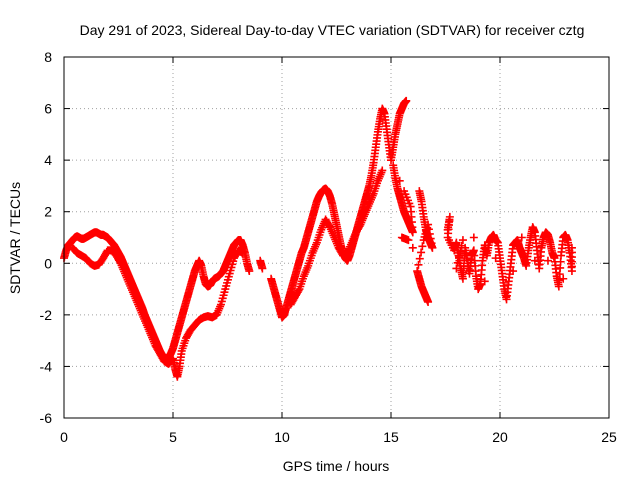 This screenshot has height=480, width=640. I want to click on y-tick-label: -6, so click(46, 418).